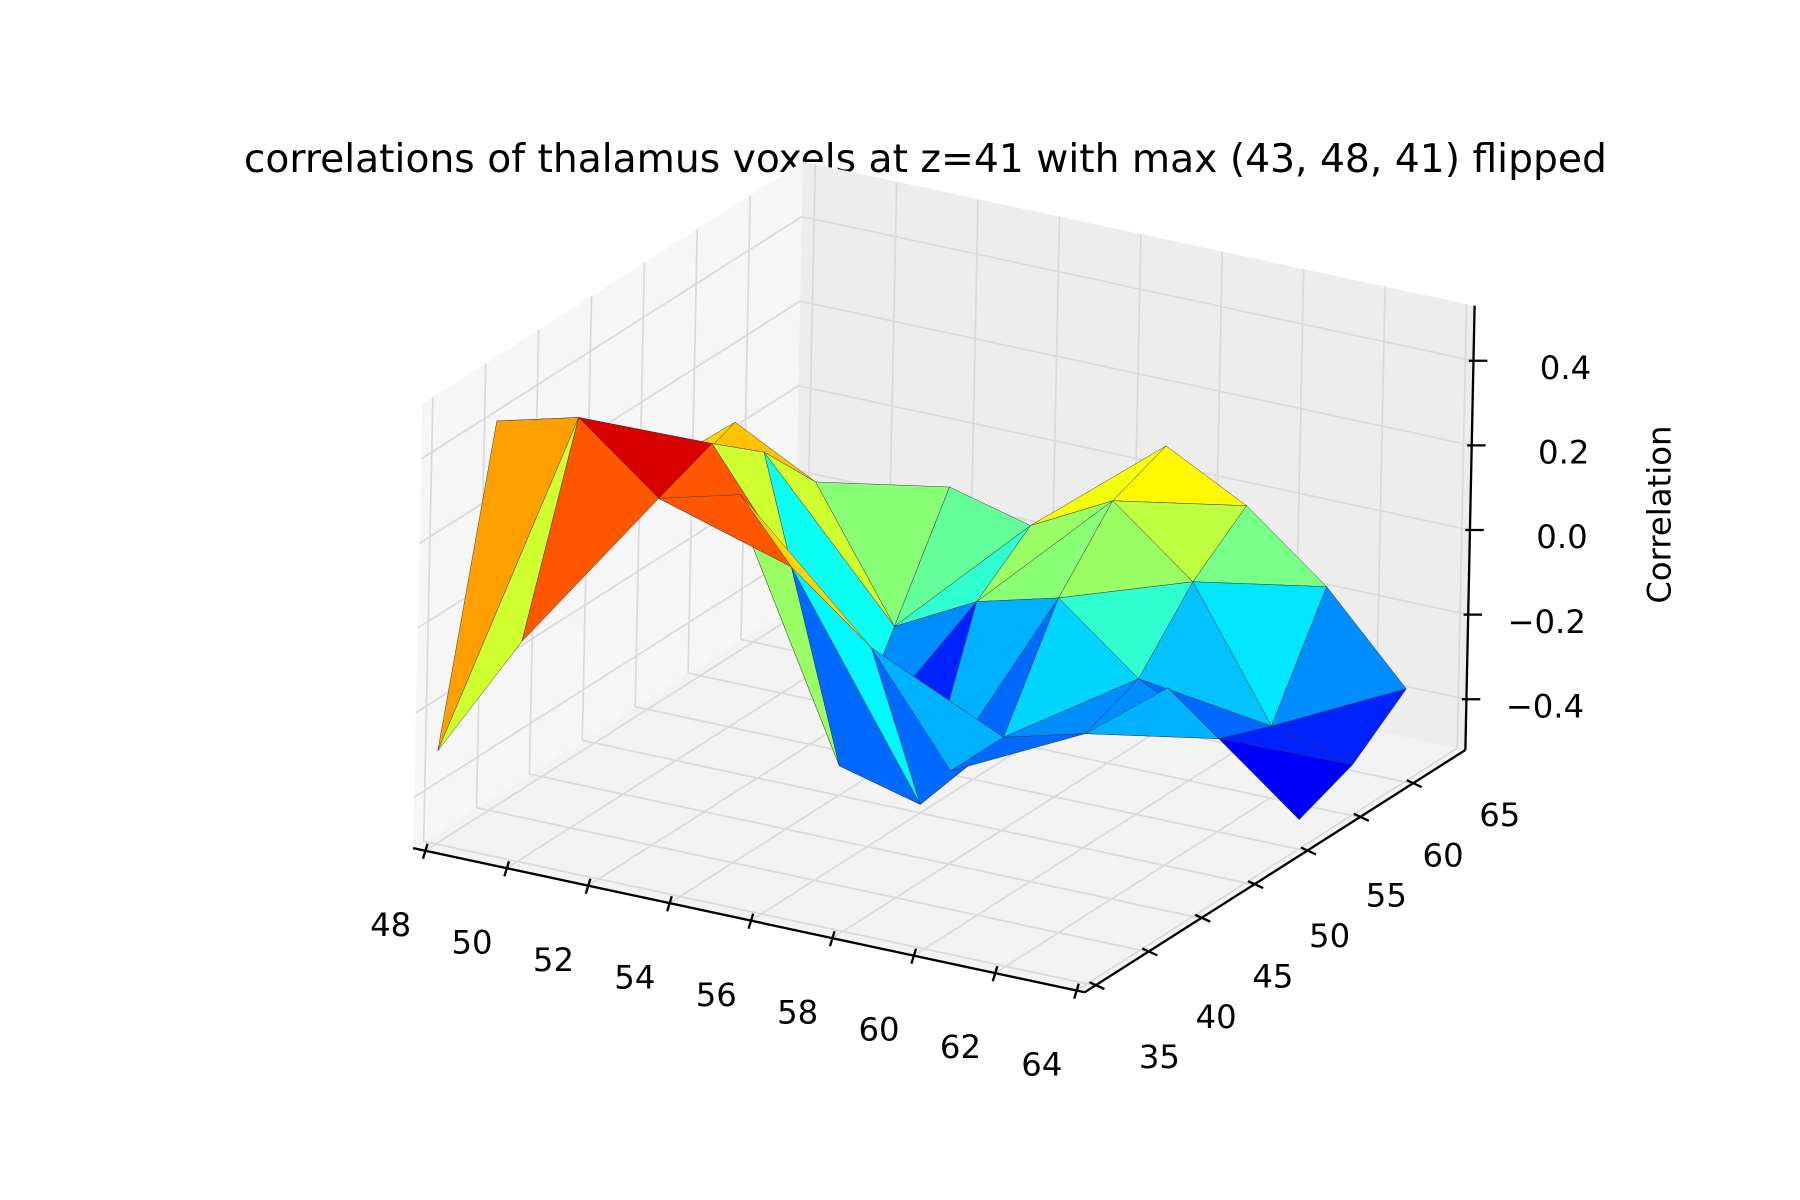 Image resolution: width=1800 pixels, height=1200 pixels. Describe the element at coordinates (553, 960) in the screenshot. I see `x-tick-label: 52` at that location.